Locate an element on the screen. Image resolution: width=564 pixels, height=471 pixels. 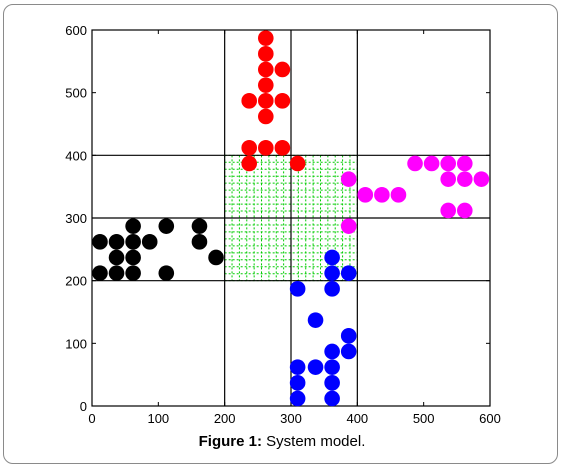
y-tick-label: 500 is located at coordinates (76, 93).